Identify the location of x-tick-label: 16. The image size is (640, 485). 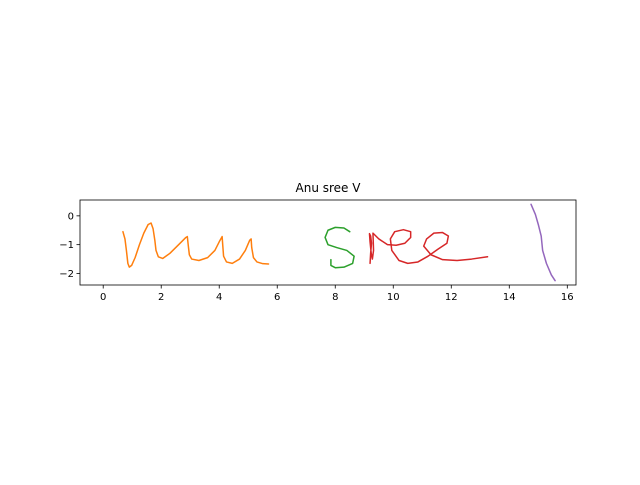
(567, 297).